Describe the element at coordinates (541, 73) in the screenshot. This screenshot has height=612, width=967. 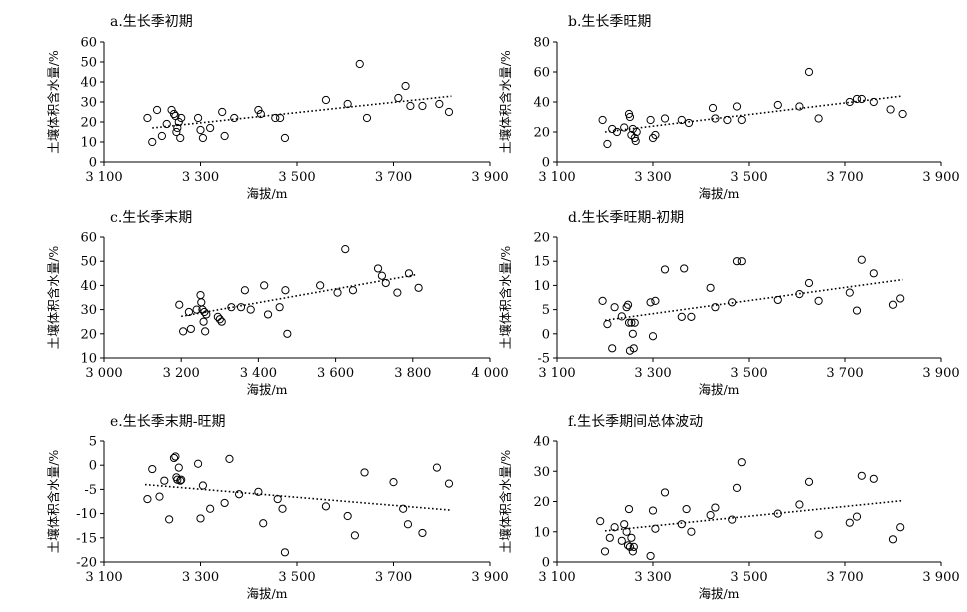
I see `panel-b-y-tick-label: 60` at that location.